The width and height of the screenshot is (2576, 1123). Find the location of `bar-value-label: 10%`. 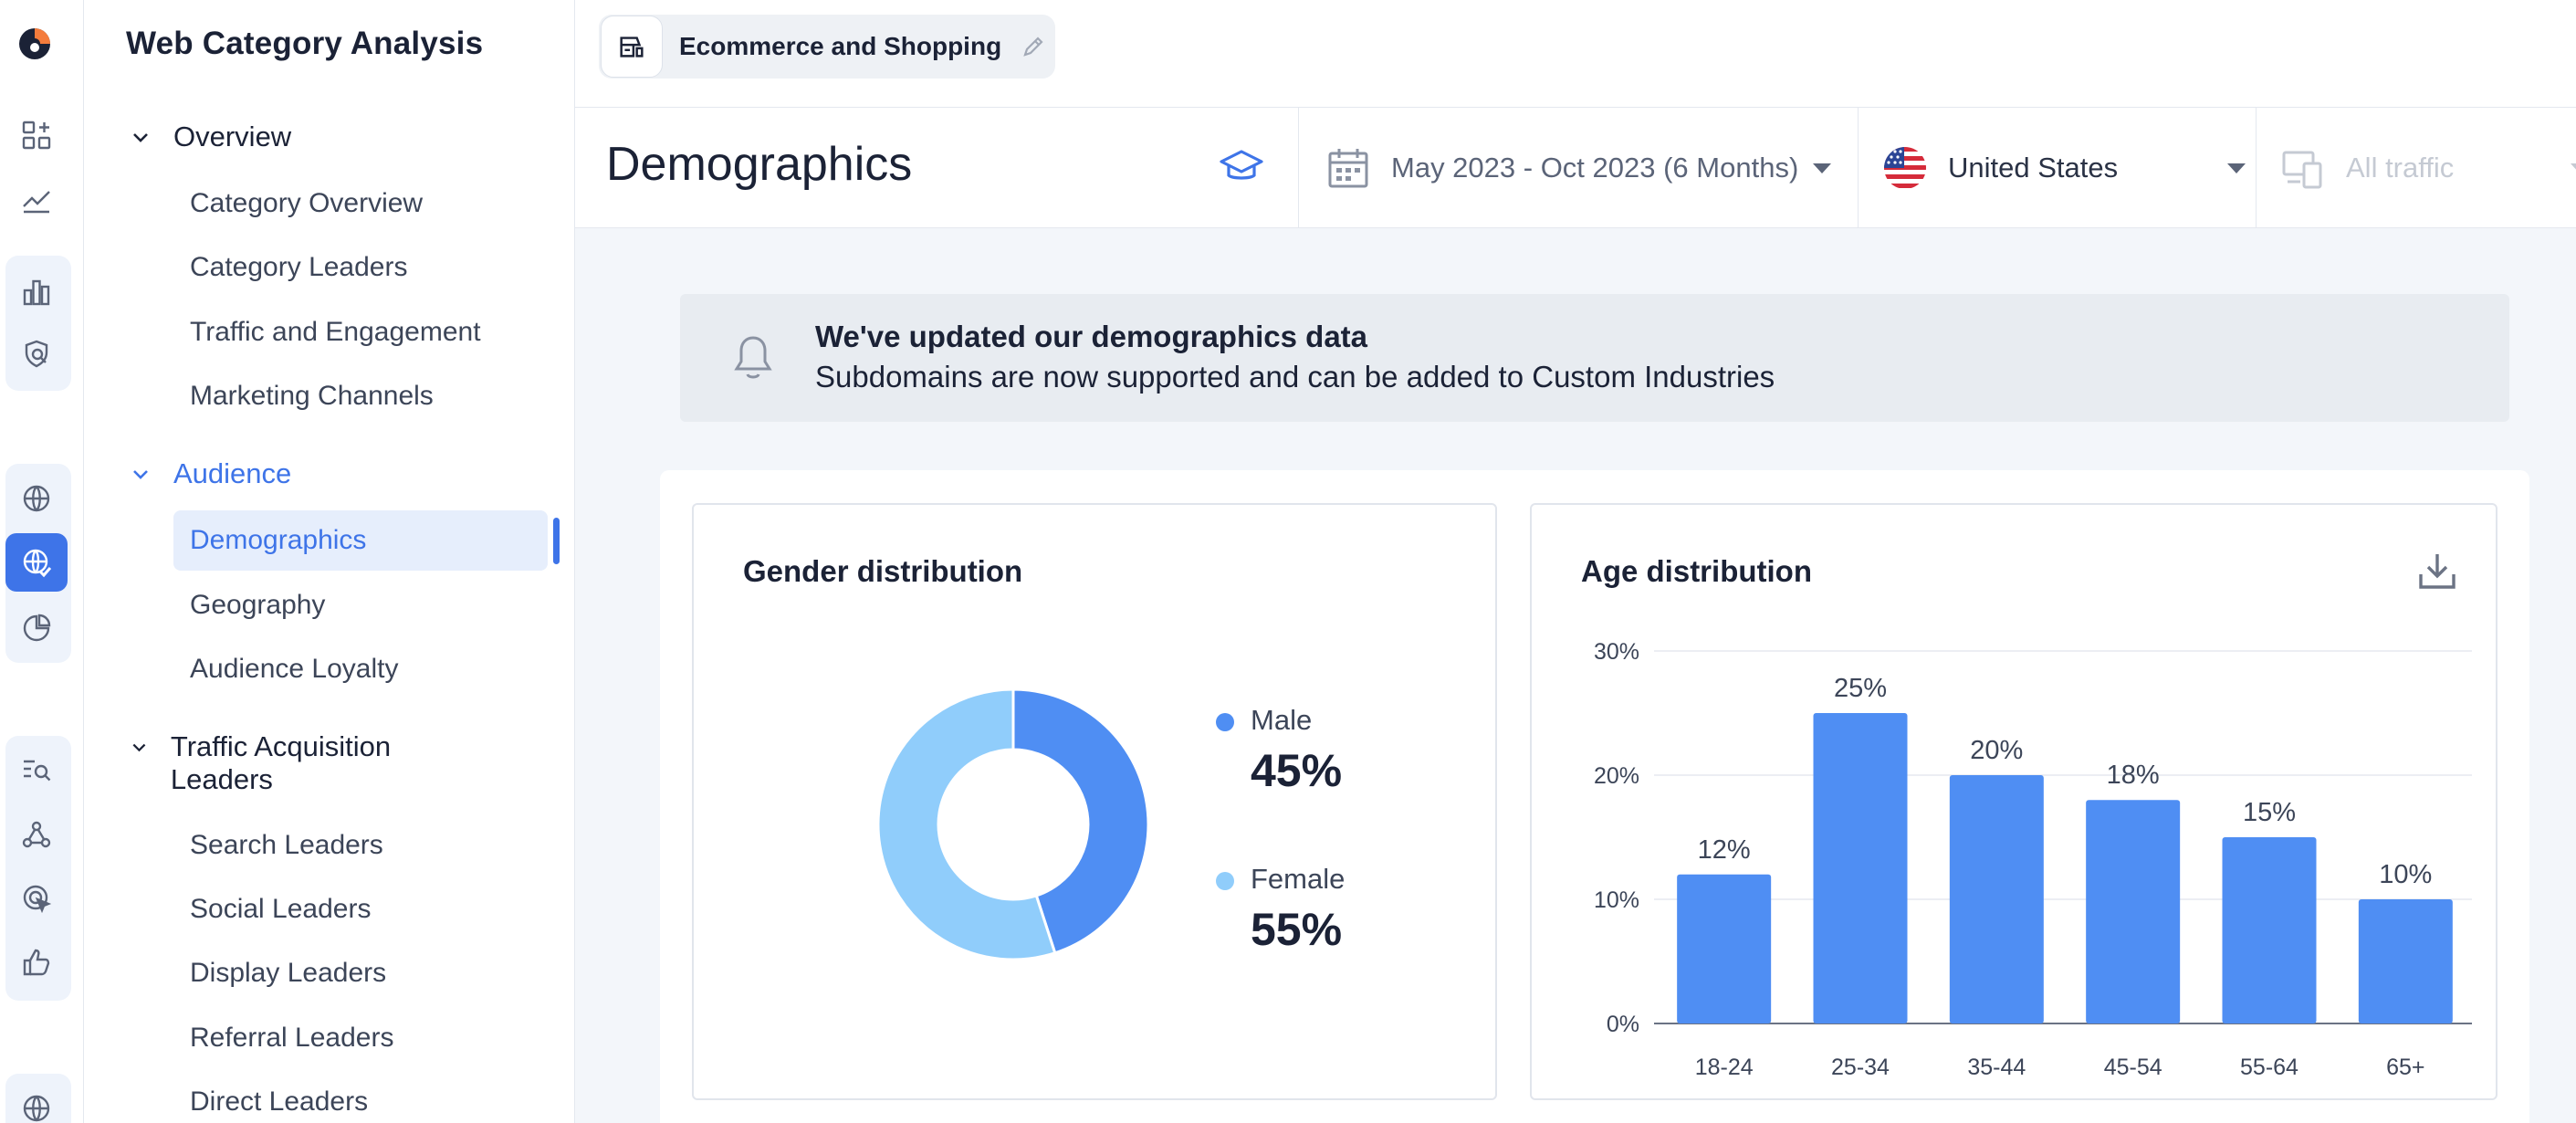

bar-value-label: 10% is located at coordinates (2405, 874).